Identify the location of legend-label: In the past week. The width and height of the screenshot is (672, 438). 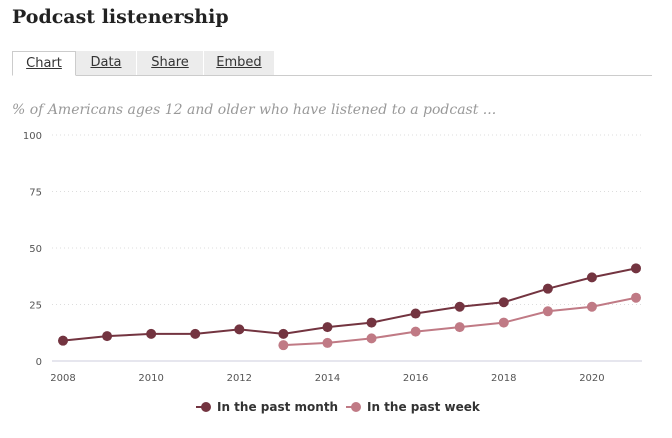
(423, 407).